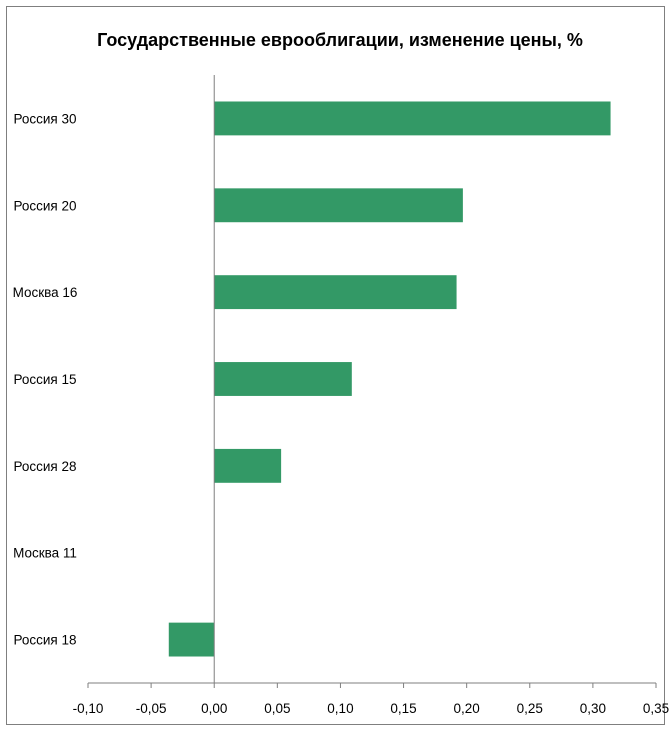 Image resolution: width=671 pixels, height=731 pixels. Describe the element at coordinates (44, 466) in the screenshot. I see `category-label: Россия 28` at that location.